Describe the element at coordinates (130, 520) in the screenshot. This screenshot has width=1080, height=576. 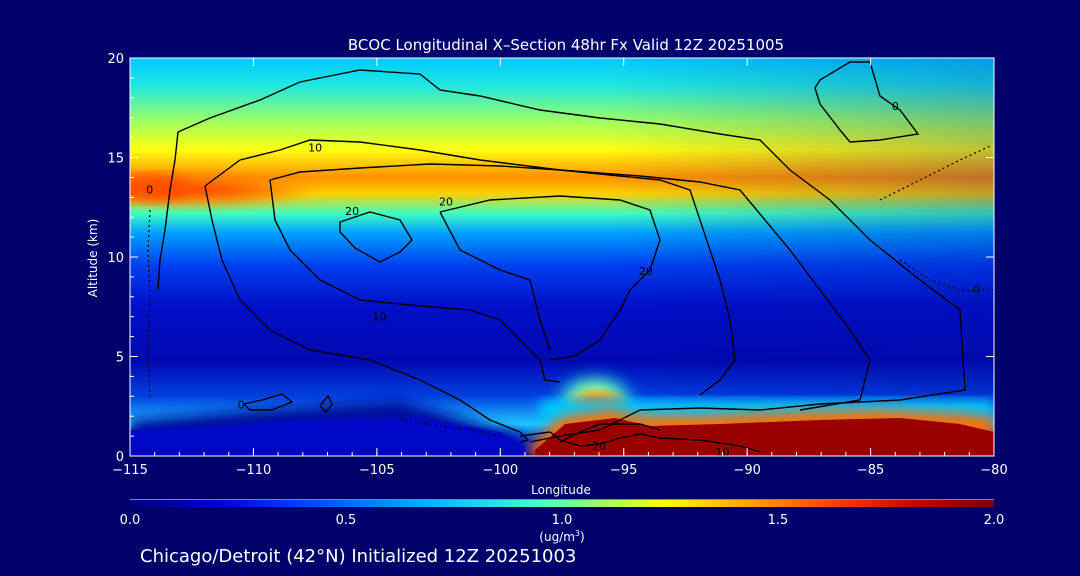
I see `colorbar-tick-label: 0.0` at that location.